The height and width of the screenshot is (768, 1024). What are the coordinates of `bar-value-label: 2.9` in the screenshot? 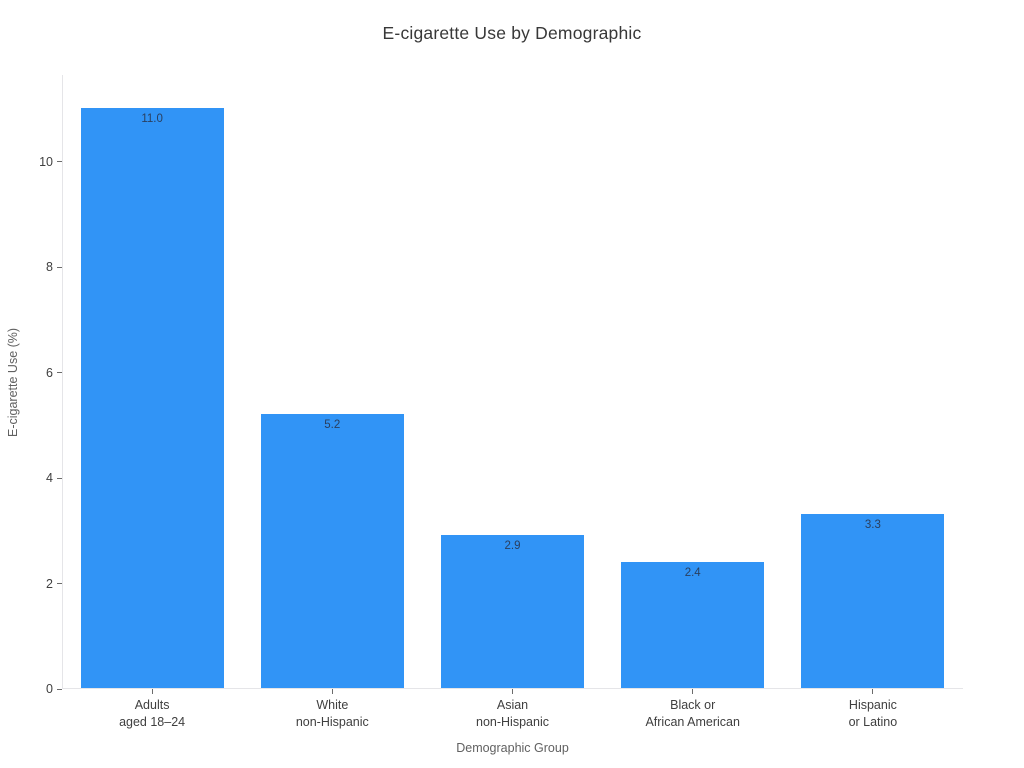 It's located at (512, 546).